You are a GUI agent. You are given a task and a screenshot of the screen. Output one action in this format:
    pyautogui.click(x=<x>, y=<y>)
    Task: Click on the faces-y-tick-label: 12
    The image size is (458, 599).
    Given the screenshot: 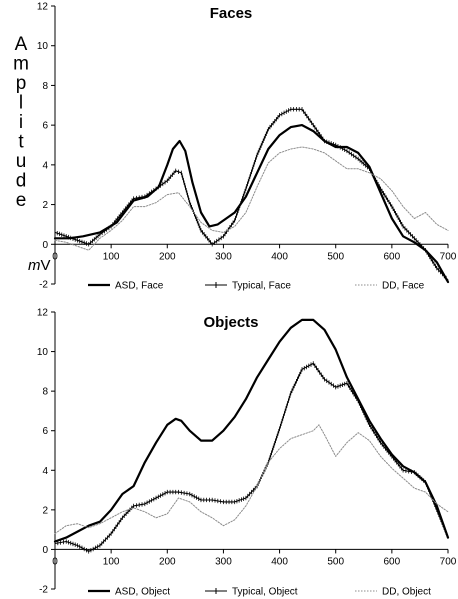 What is the action you would take?
    pyautogui.click(x=43, y=7)
    